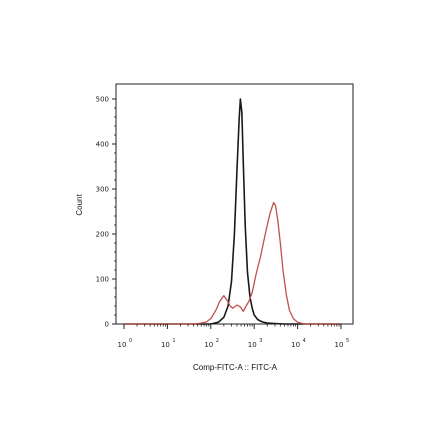  I want to click on y-axis: 0 100 200 300 400 500, so click(106, 212).